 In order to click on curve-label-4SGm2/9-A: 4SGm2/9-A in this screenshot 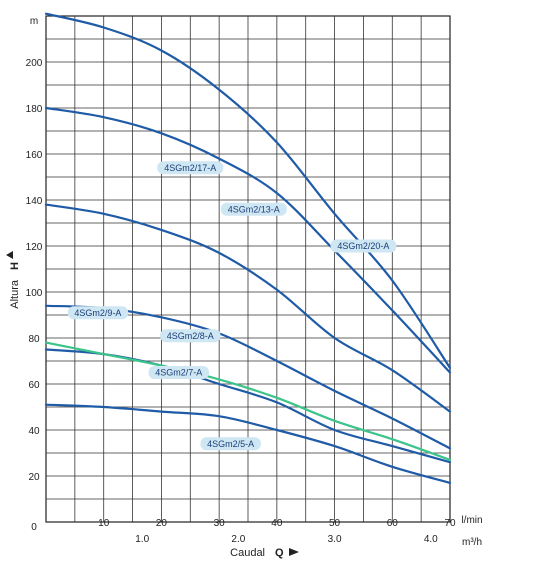, I will do `click(98, 313)`.